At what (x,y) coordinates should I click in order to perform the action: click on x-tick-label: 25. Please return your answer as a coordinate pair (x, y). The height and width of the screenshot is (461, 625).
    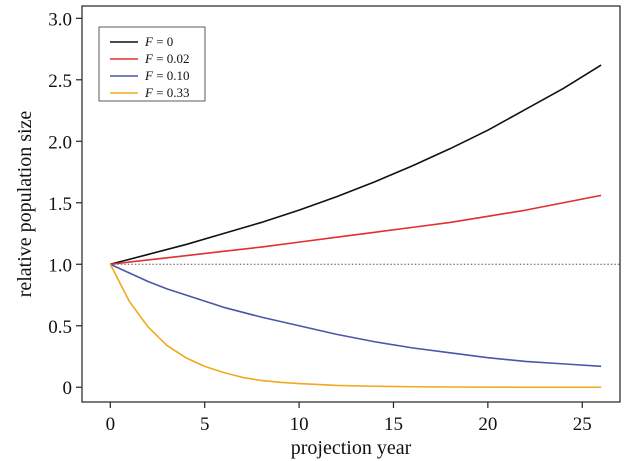
    Looking at the image, I should click on (582, 424).